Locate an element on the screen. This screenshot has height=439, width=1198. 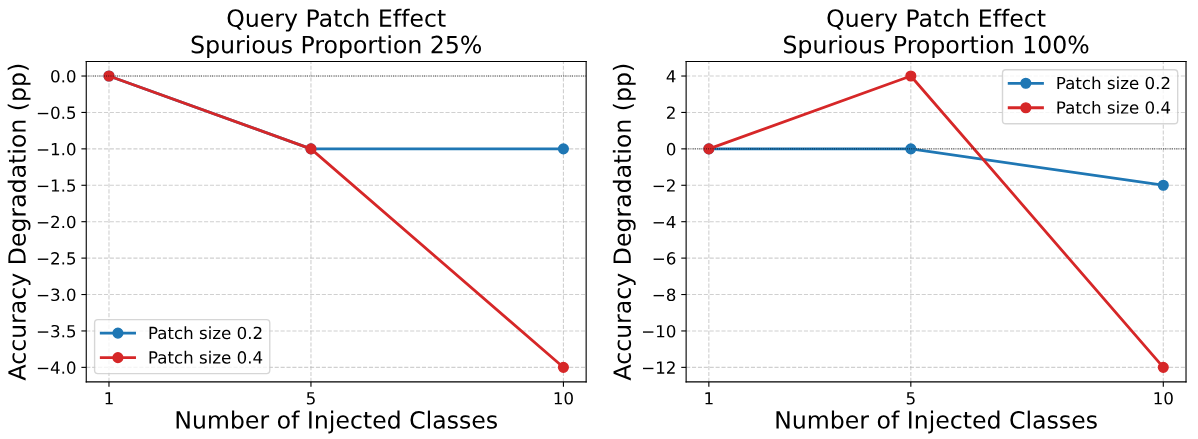
y-tick-label: −12 is located at coordinates (659, 367).